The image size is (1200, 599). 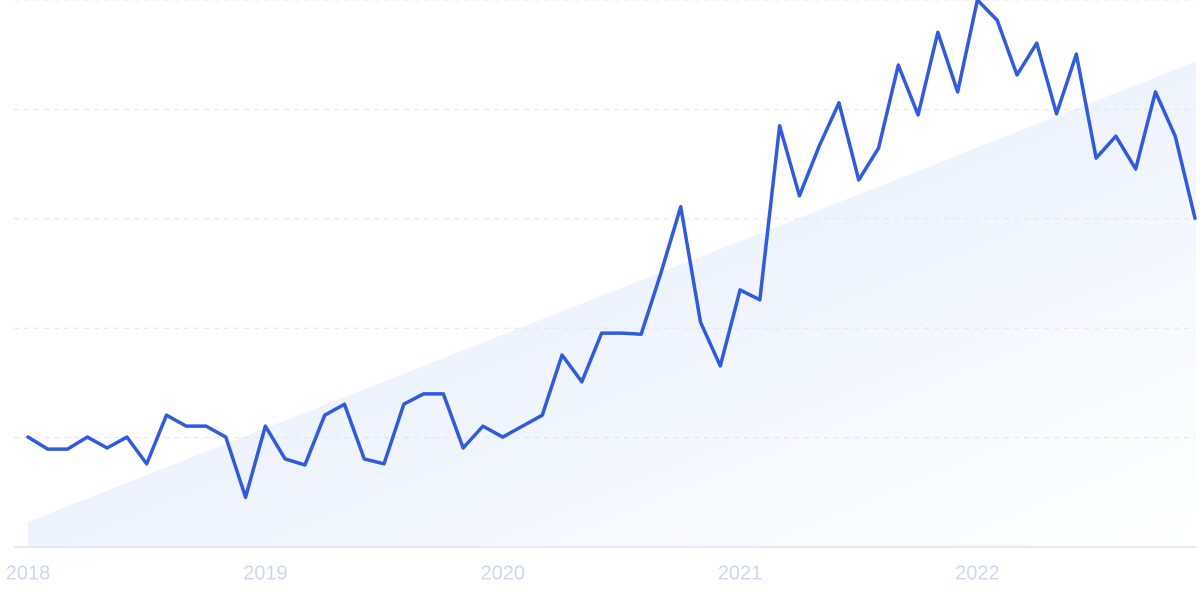 I want to click on x-tick-label: 2022, so click(x=977, y=573).